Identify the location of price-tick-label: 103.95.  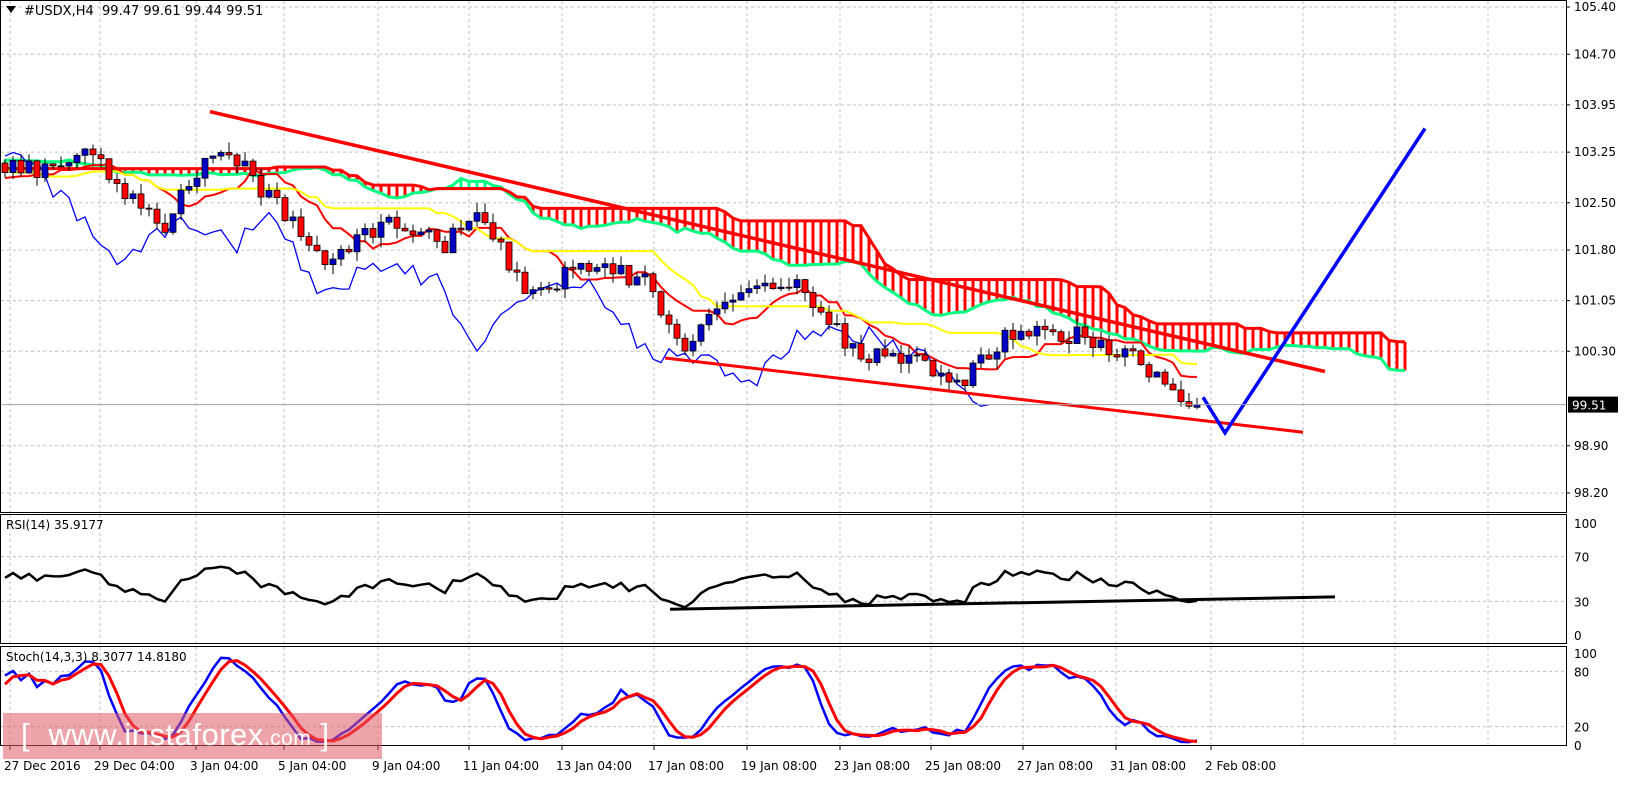
(1595, 105).